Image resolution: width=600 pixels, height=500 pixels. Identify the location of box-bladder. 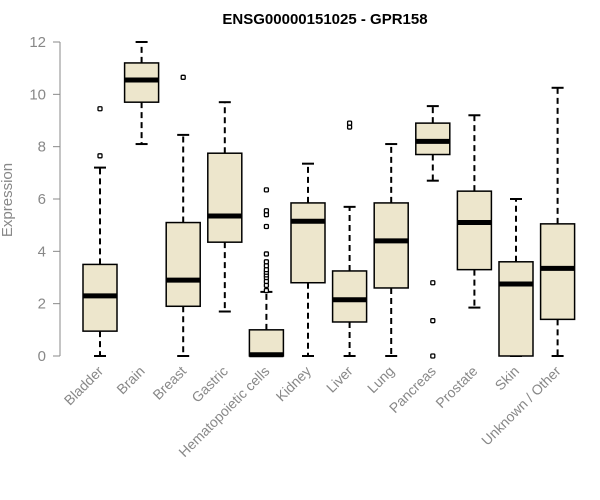
(100, 231).